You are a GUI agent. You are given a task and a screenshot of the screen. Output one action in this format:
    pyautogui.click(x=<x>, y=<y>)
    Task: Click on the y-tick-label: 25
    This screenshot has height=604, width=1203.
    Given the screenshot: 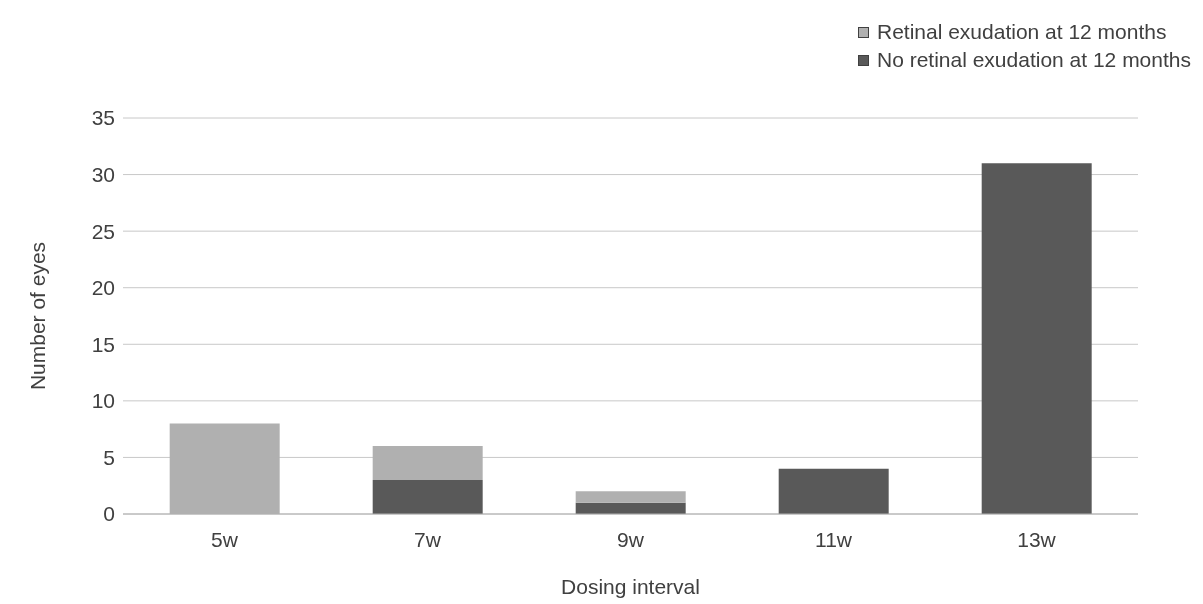 What is the action you would take?
    pyautogui.click(x=103, y=231)
    